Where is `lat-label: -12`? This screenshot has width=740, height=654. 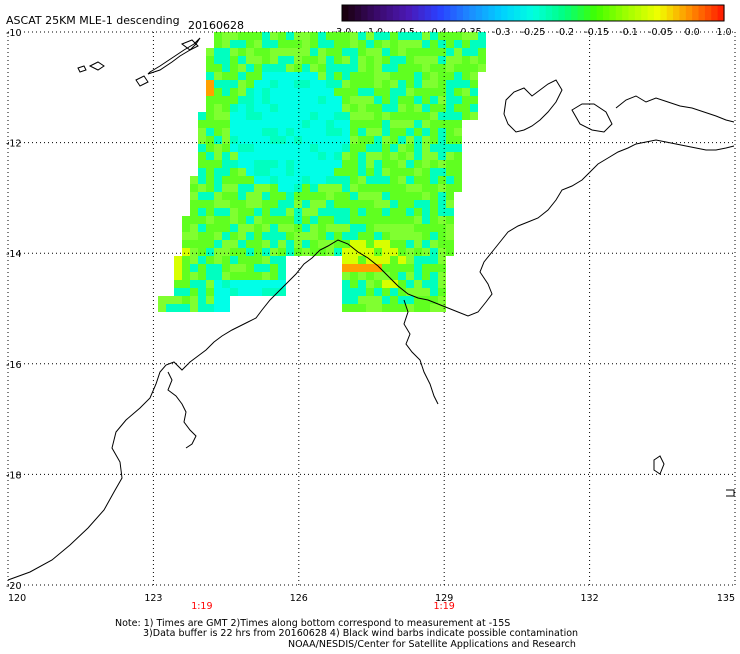 lat-label: -12 is located at coordinates (14, 144).